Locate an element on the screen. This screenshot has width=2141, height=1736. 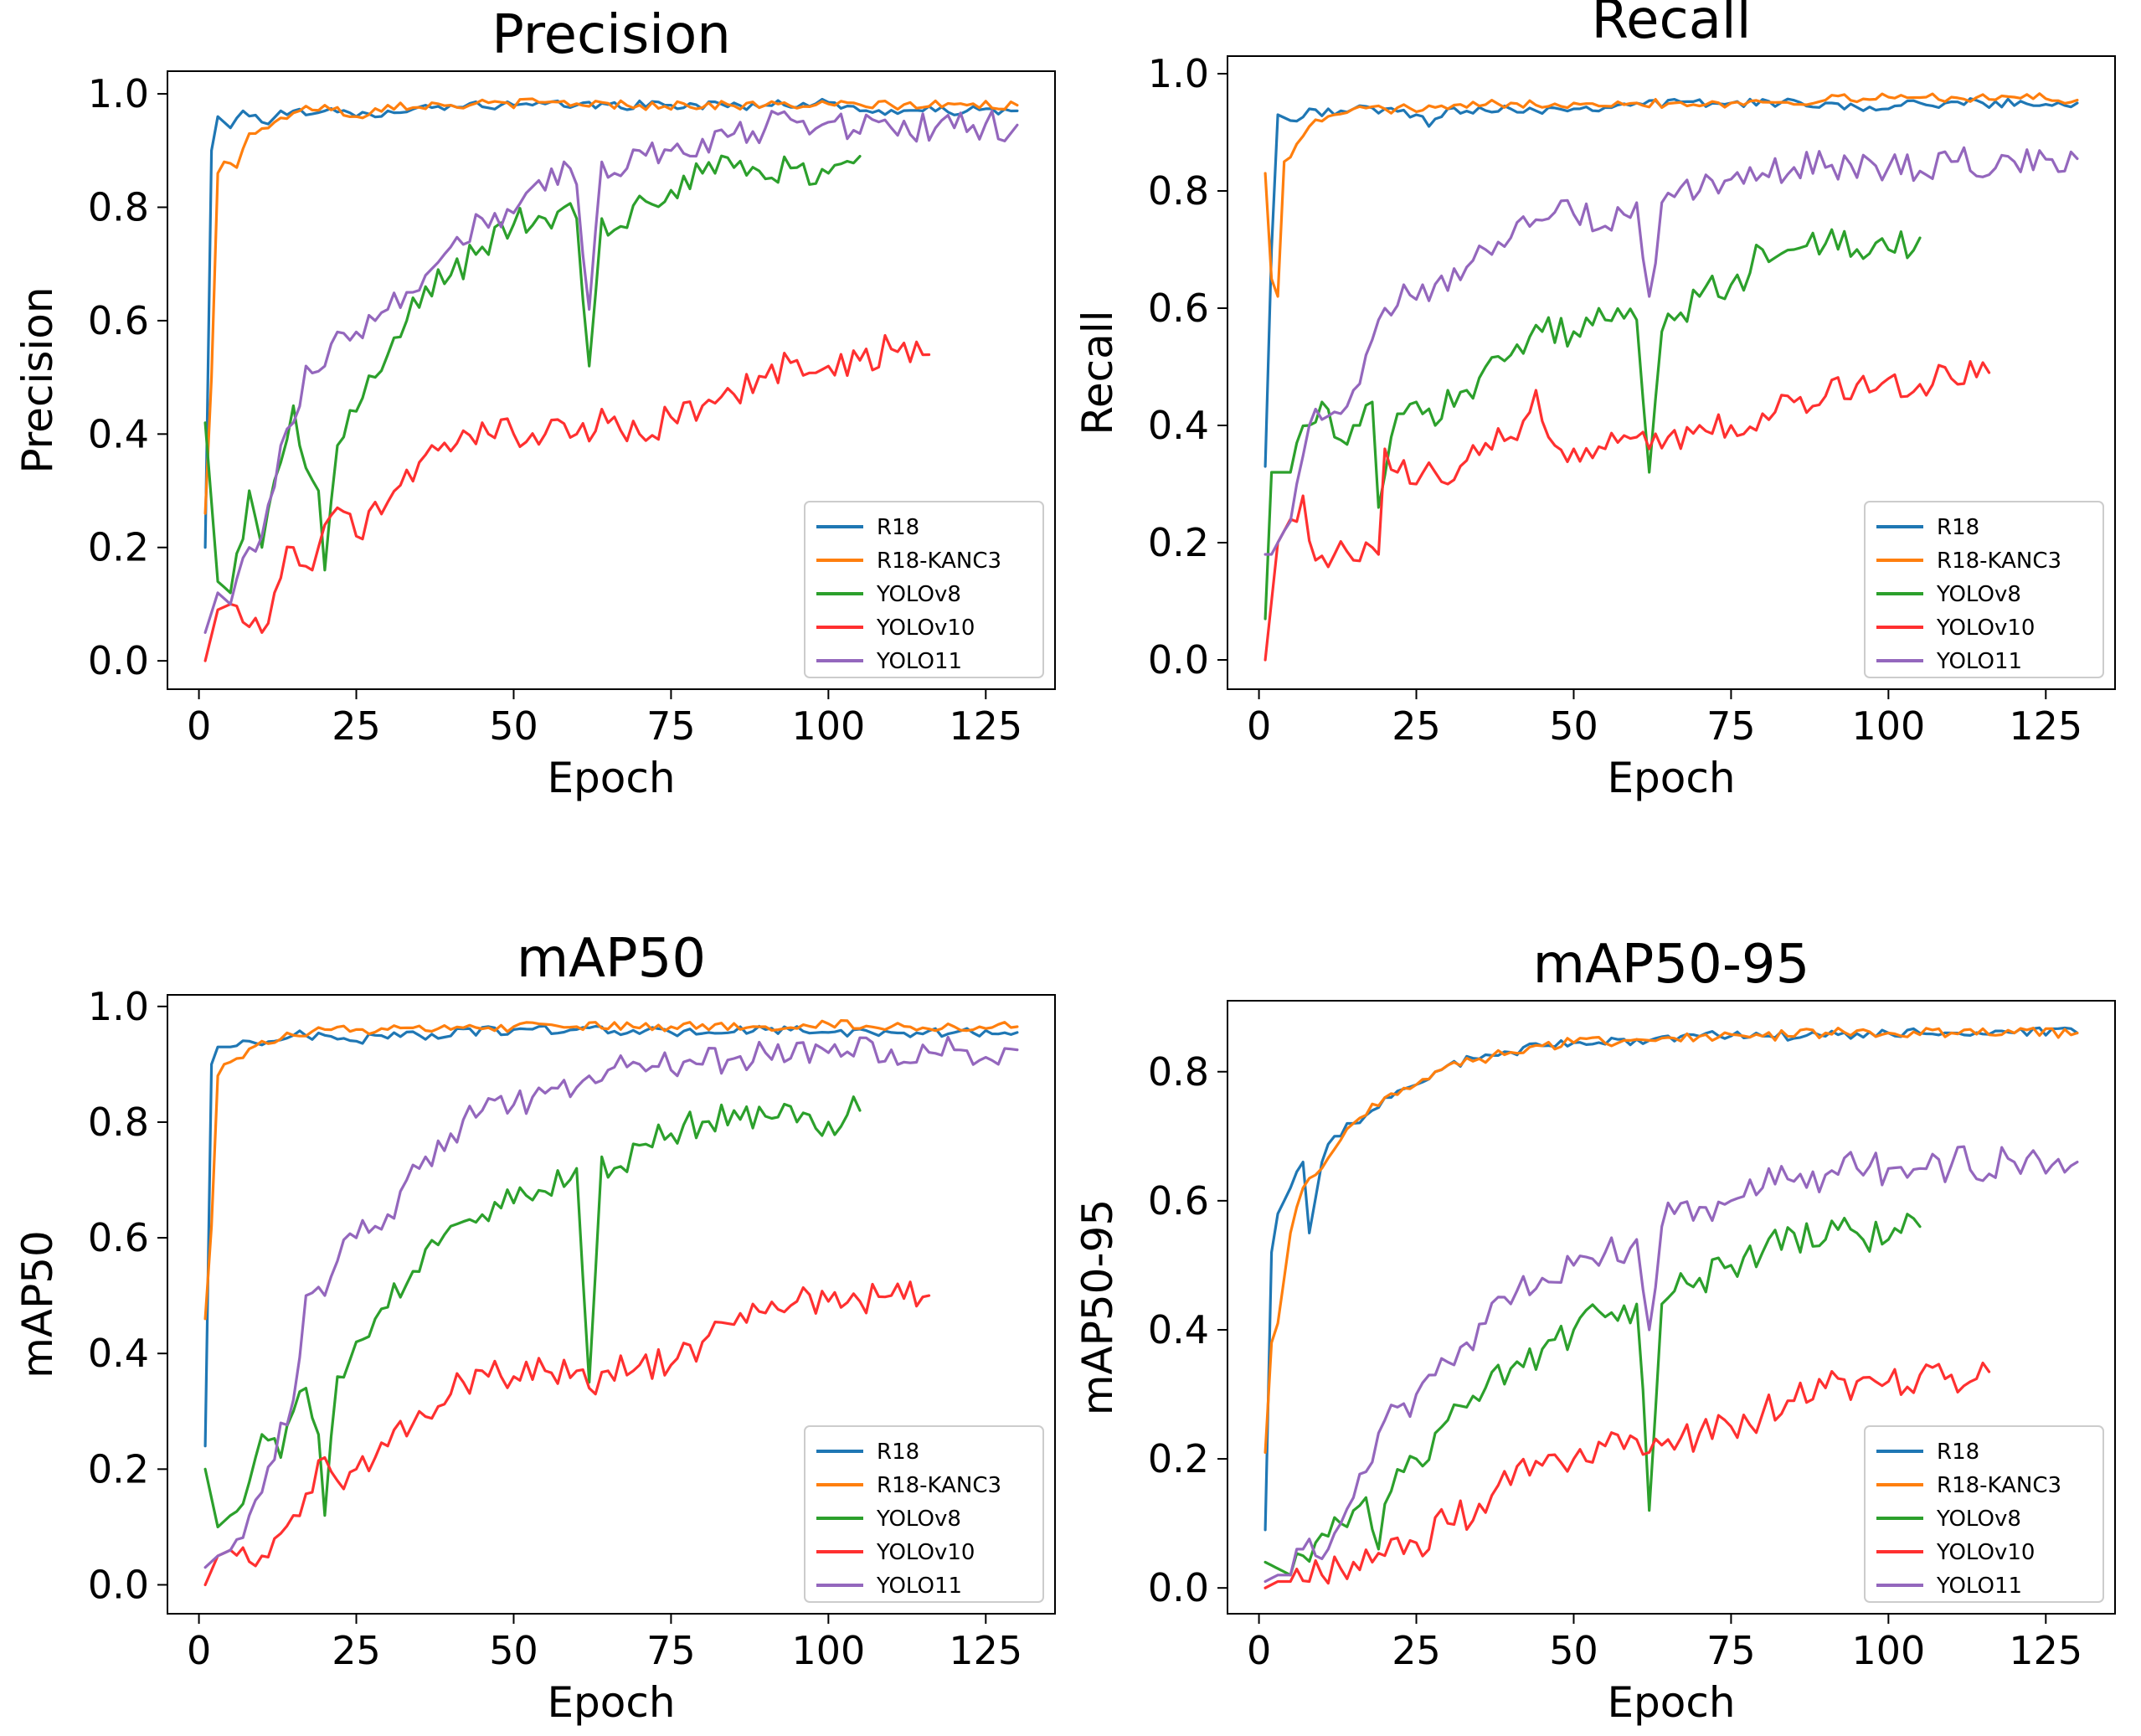
chart-title: mAP50 is located at coordinates (611, 959).